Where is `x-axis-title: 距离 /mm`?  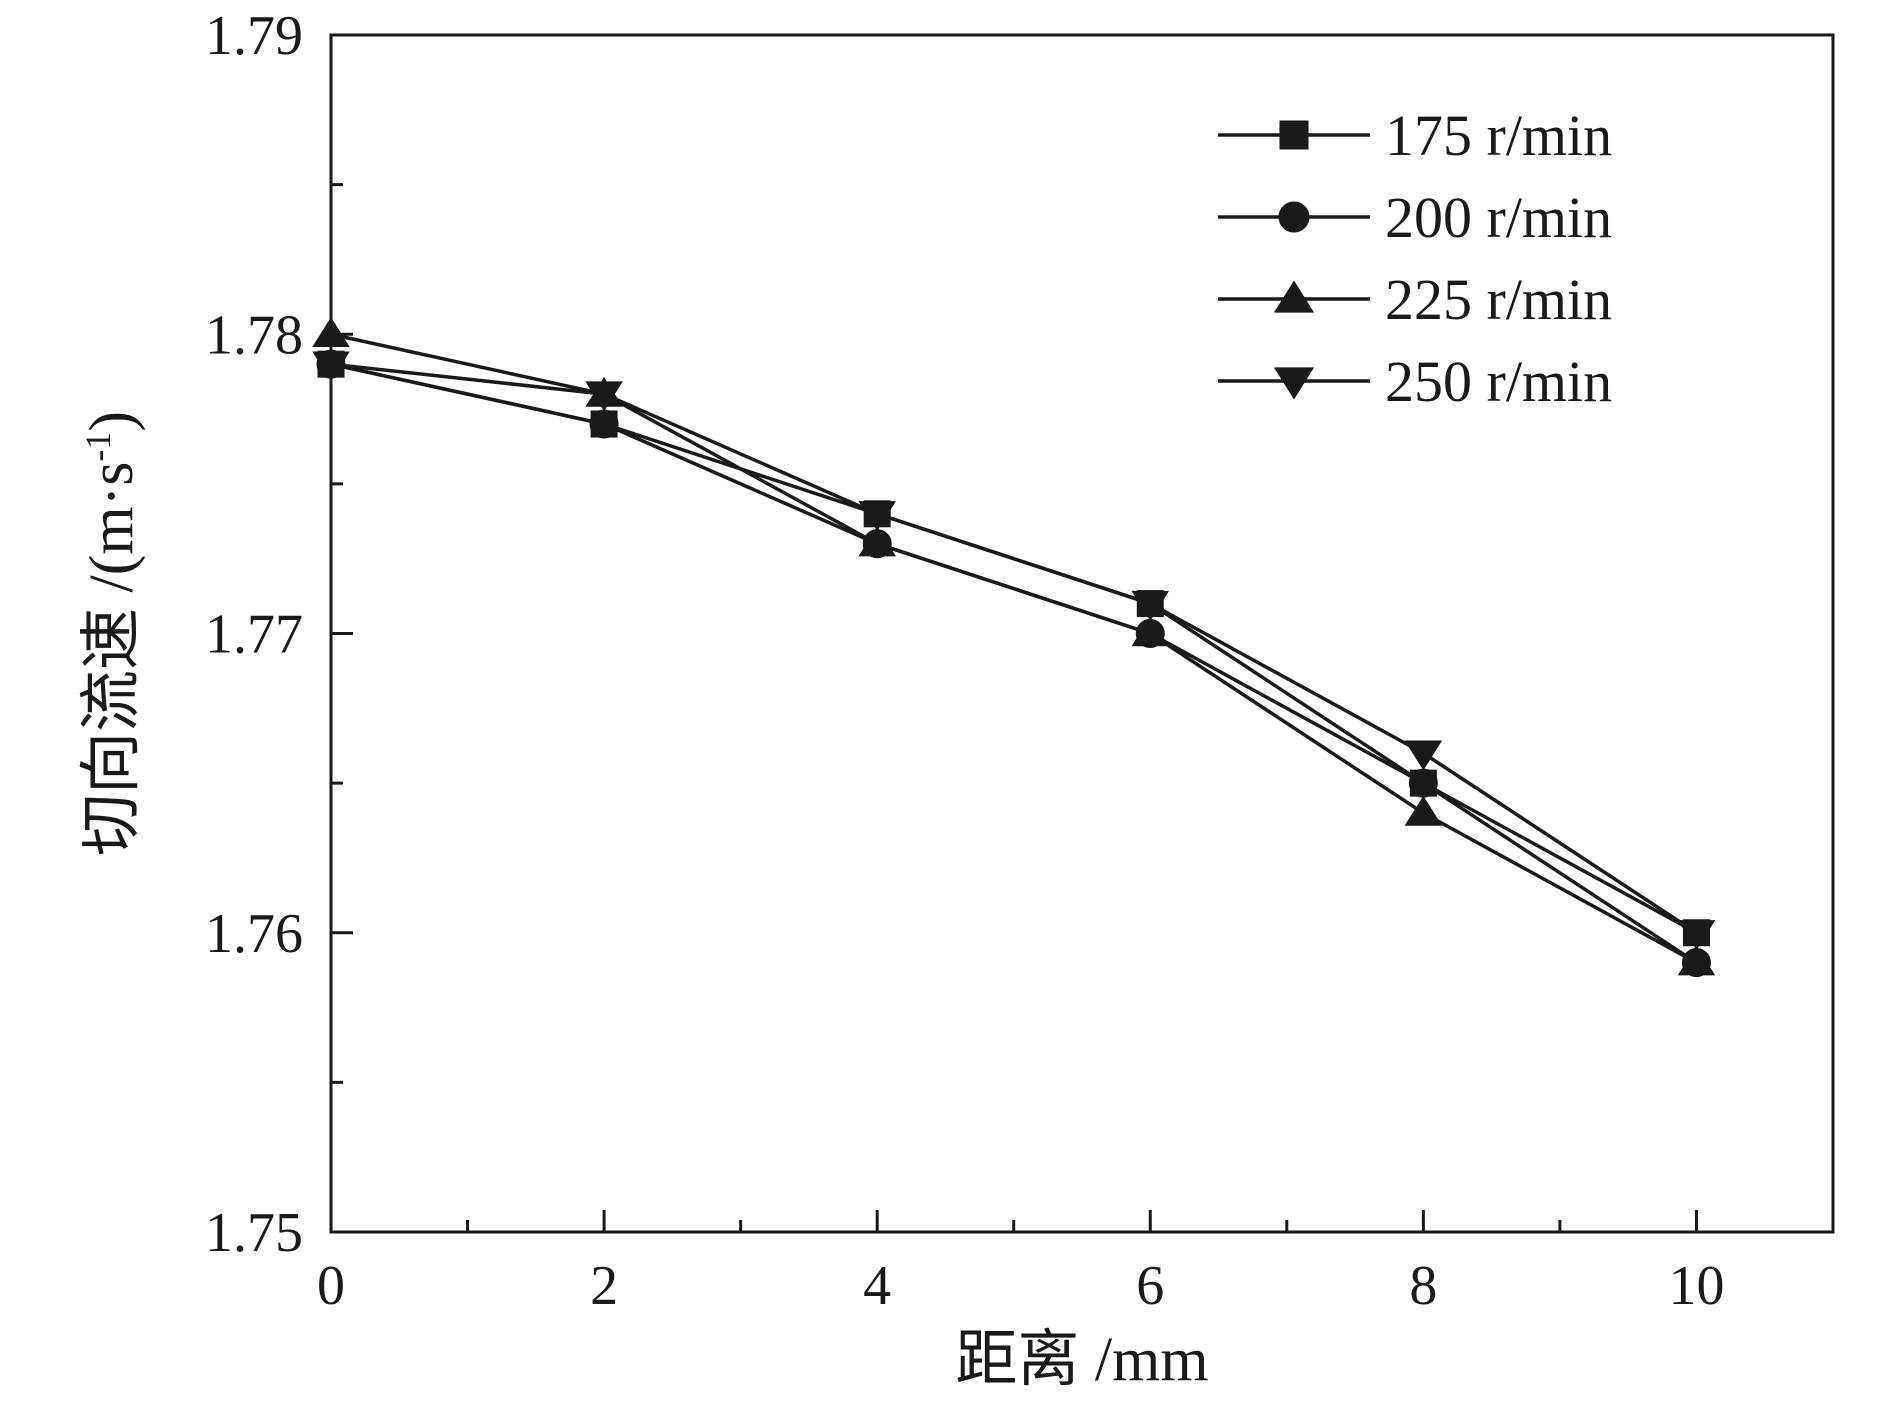
x-axis-title: 距离 /mm is located at coordinates (1081, 1360).